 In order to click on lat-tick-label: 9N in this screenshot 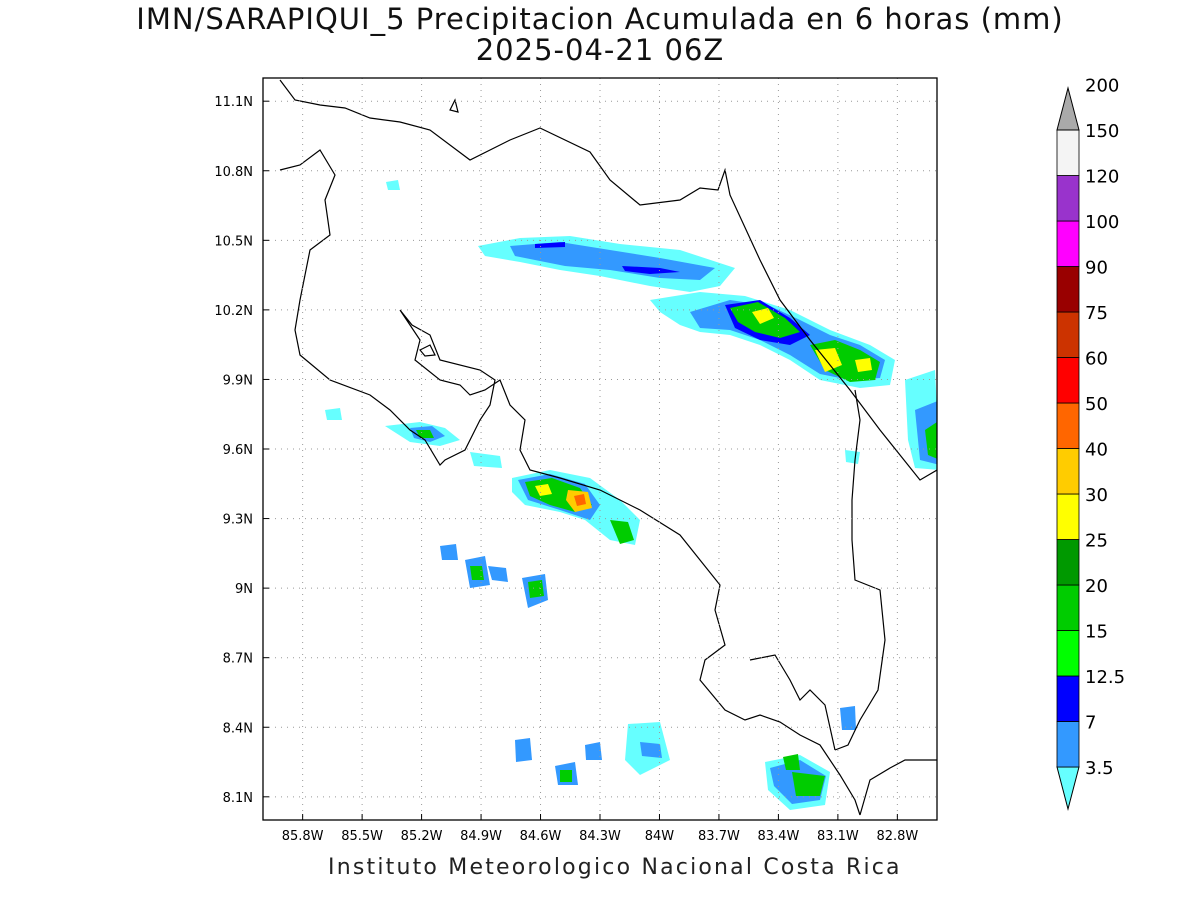, I will do `click(244, 589)`.